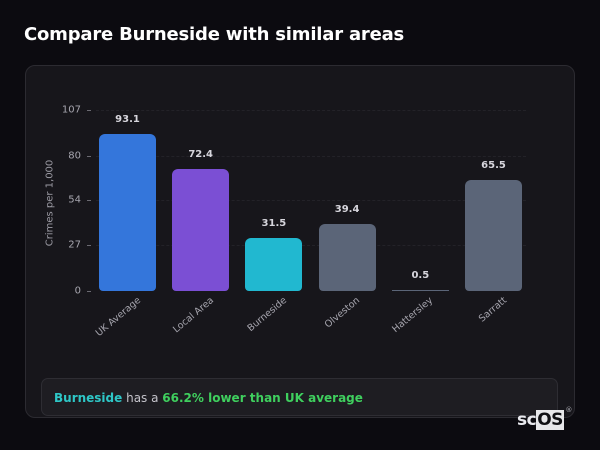 This screenshot has width=600, height=450. I want to click on bar-value-label: 39.4, so click(347, 210).